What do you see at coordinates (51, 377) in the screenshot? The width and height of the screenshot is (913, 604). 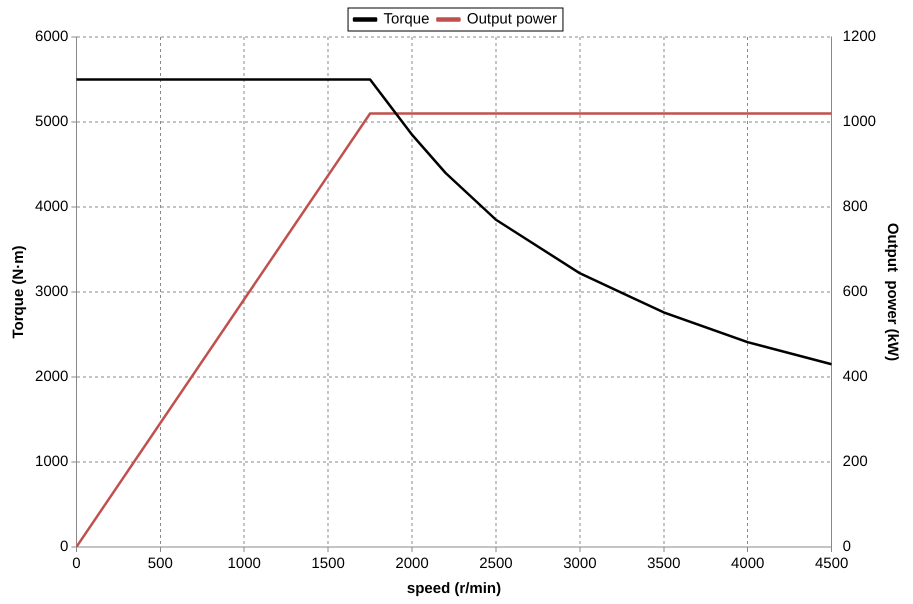 I see `y-tick-label: 2000` at bounding box center [51, 377].